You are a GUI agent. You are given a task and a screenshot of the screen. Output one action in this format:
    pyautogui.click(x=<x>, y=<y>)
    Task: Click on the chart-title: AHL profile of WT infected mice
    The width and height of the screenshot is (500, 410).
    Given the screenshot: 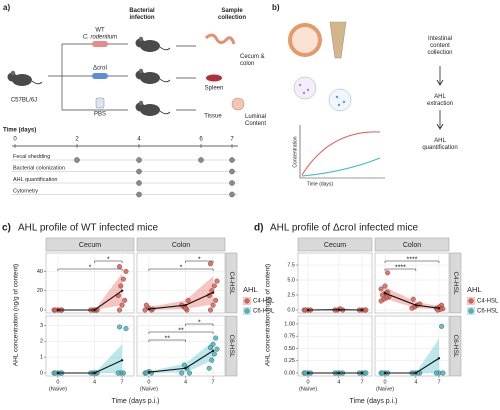 What is the action you would take?
    pyautogui.click(x=88, y=228)
    